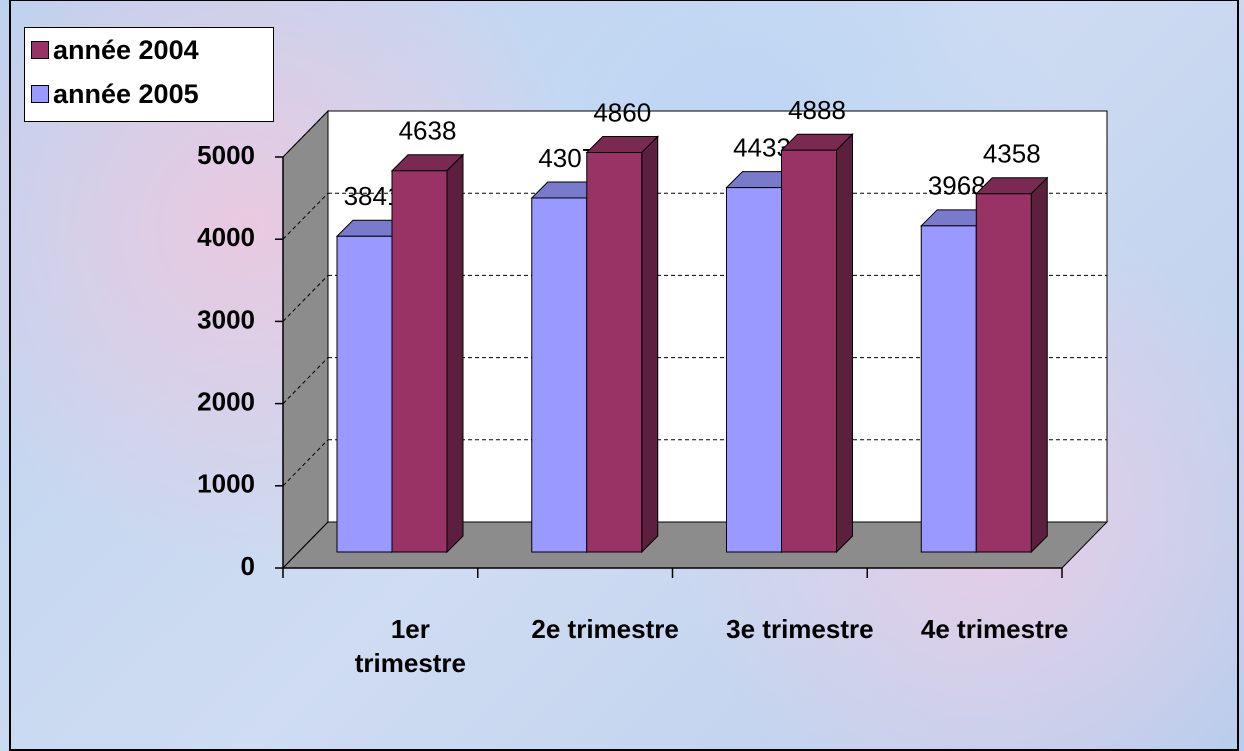 Image resolution: width=1244 pixels, height=751 pixels. What do you see at coordinates (694, 134) in the screenshot?
I see `grid-line` at bounding box center [694, 134].